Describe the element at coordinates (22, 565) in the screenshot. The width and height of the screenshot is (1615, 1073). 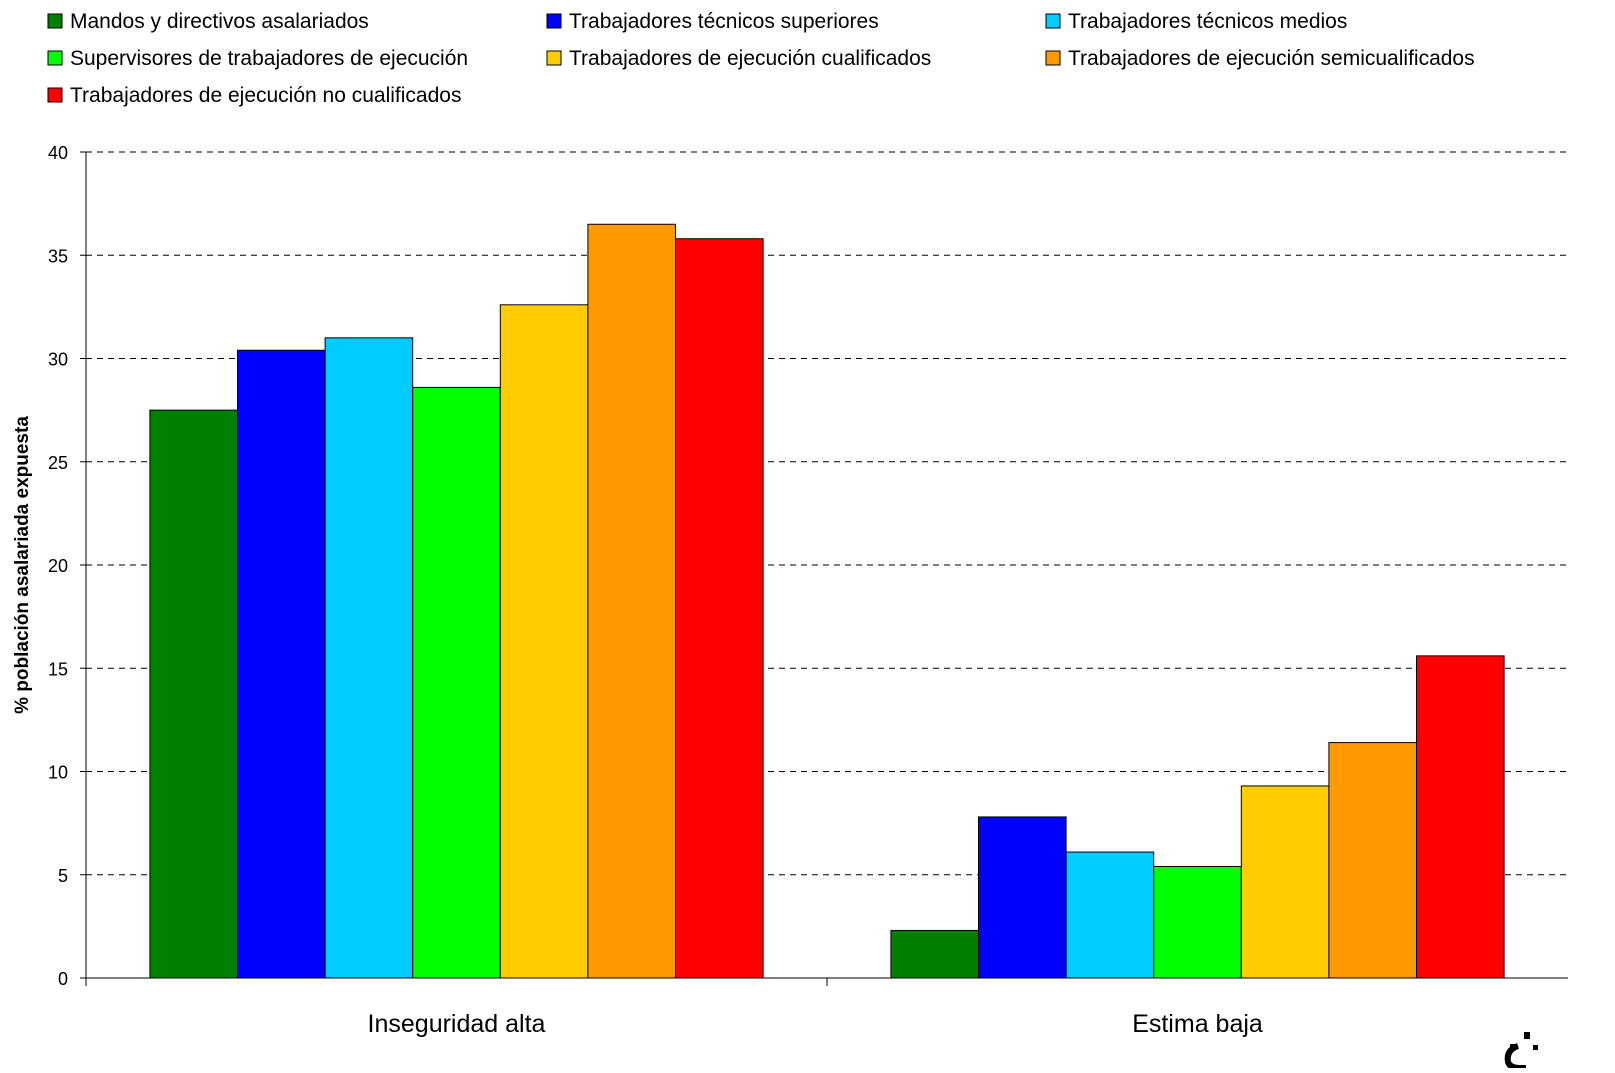
I see `y-axis-label: % población asalariada expuesta` at that location.